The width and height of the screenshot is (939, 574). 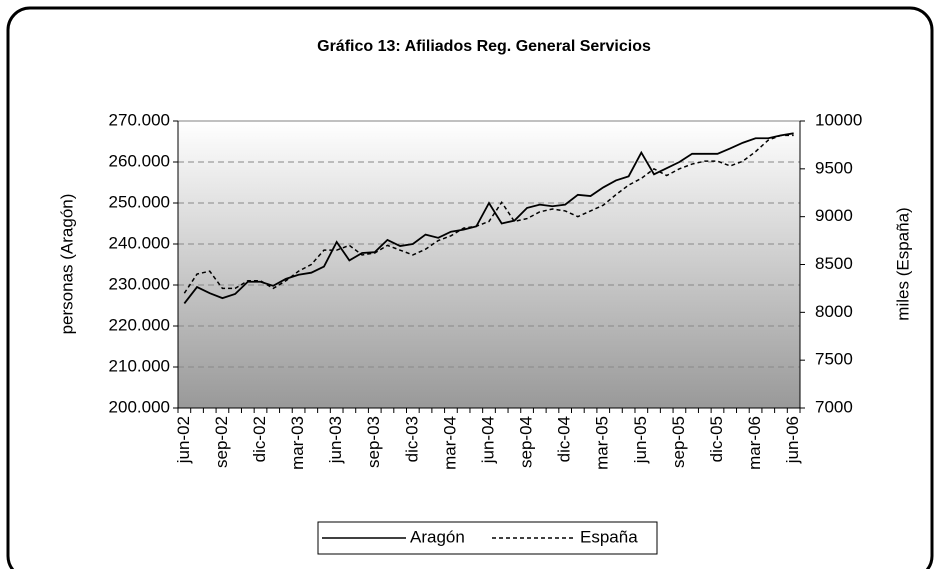 I want to click on x-tick-label: mar-05, so click(x=602, y=443).